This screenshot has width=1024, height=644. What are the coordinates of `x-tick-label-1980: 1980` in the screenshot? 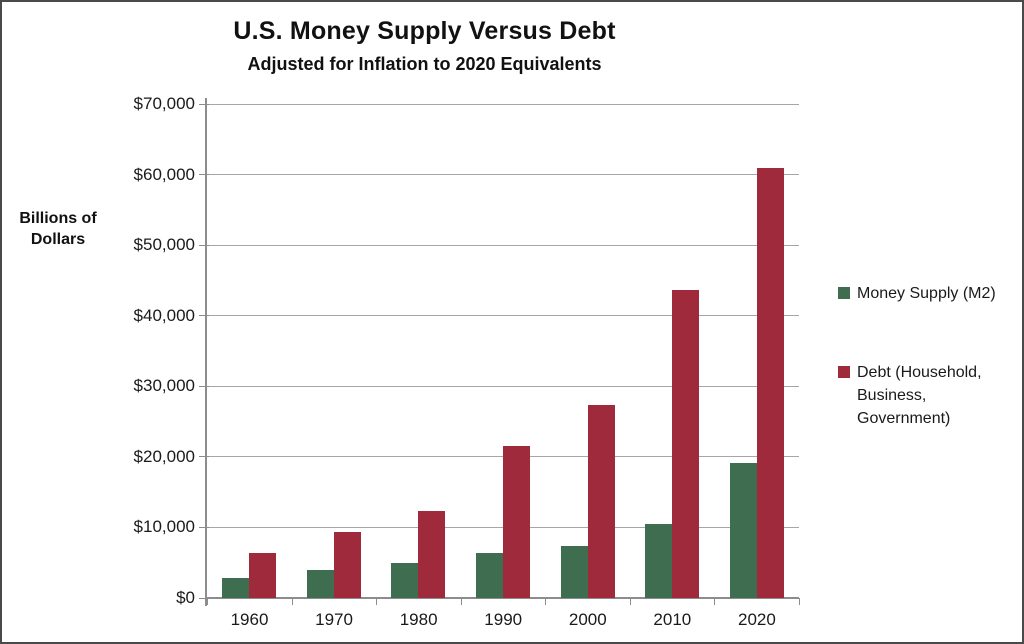 It's located at (418, 619).